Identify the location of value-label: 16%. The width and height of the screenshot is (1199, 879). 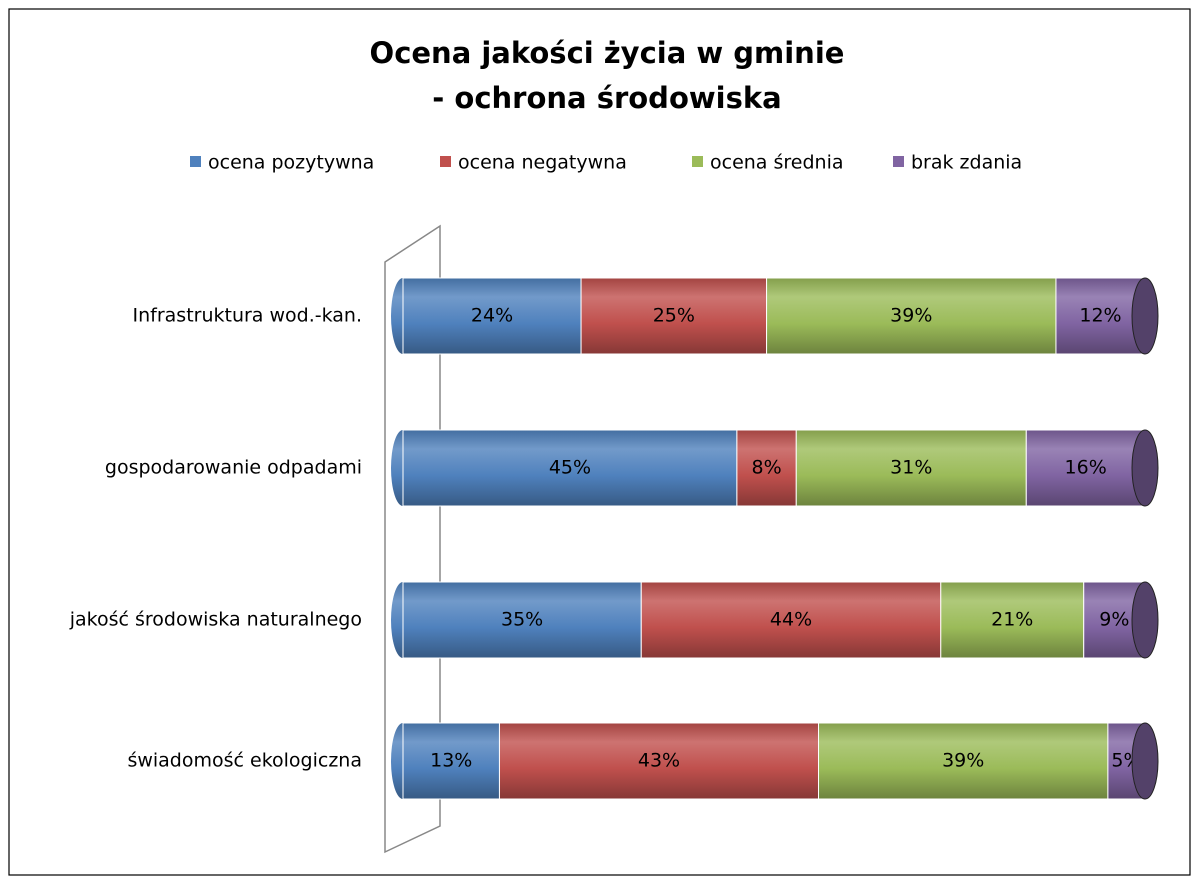
(1086, 468).